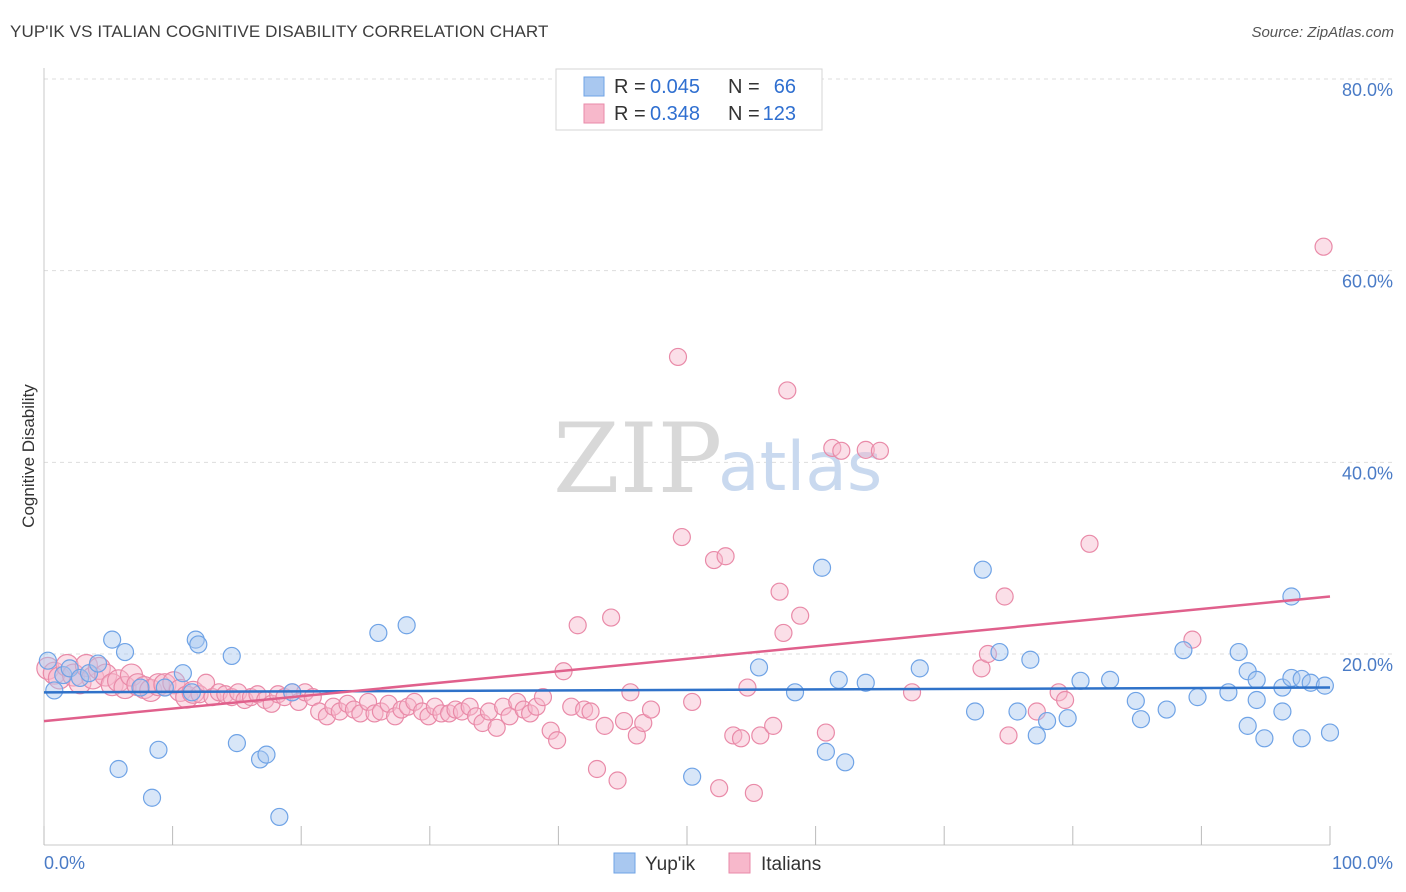  I want to click on legend-r-label-yupik: R =, so click(630, 87).